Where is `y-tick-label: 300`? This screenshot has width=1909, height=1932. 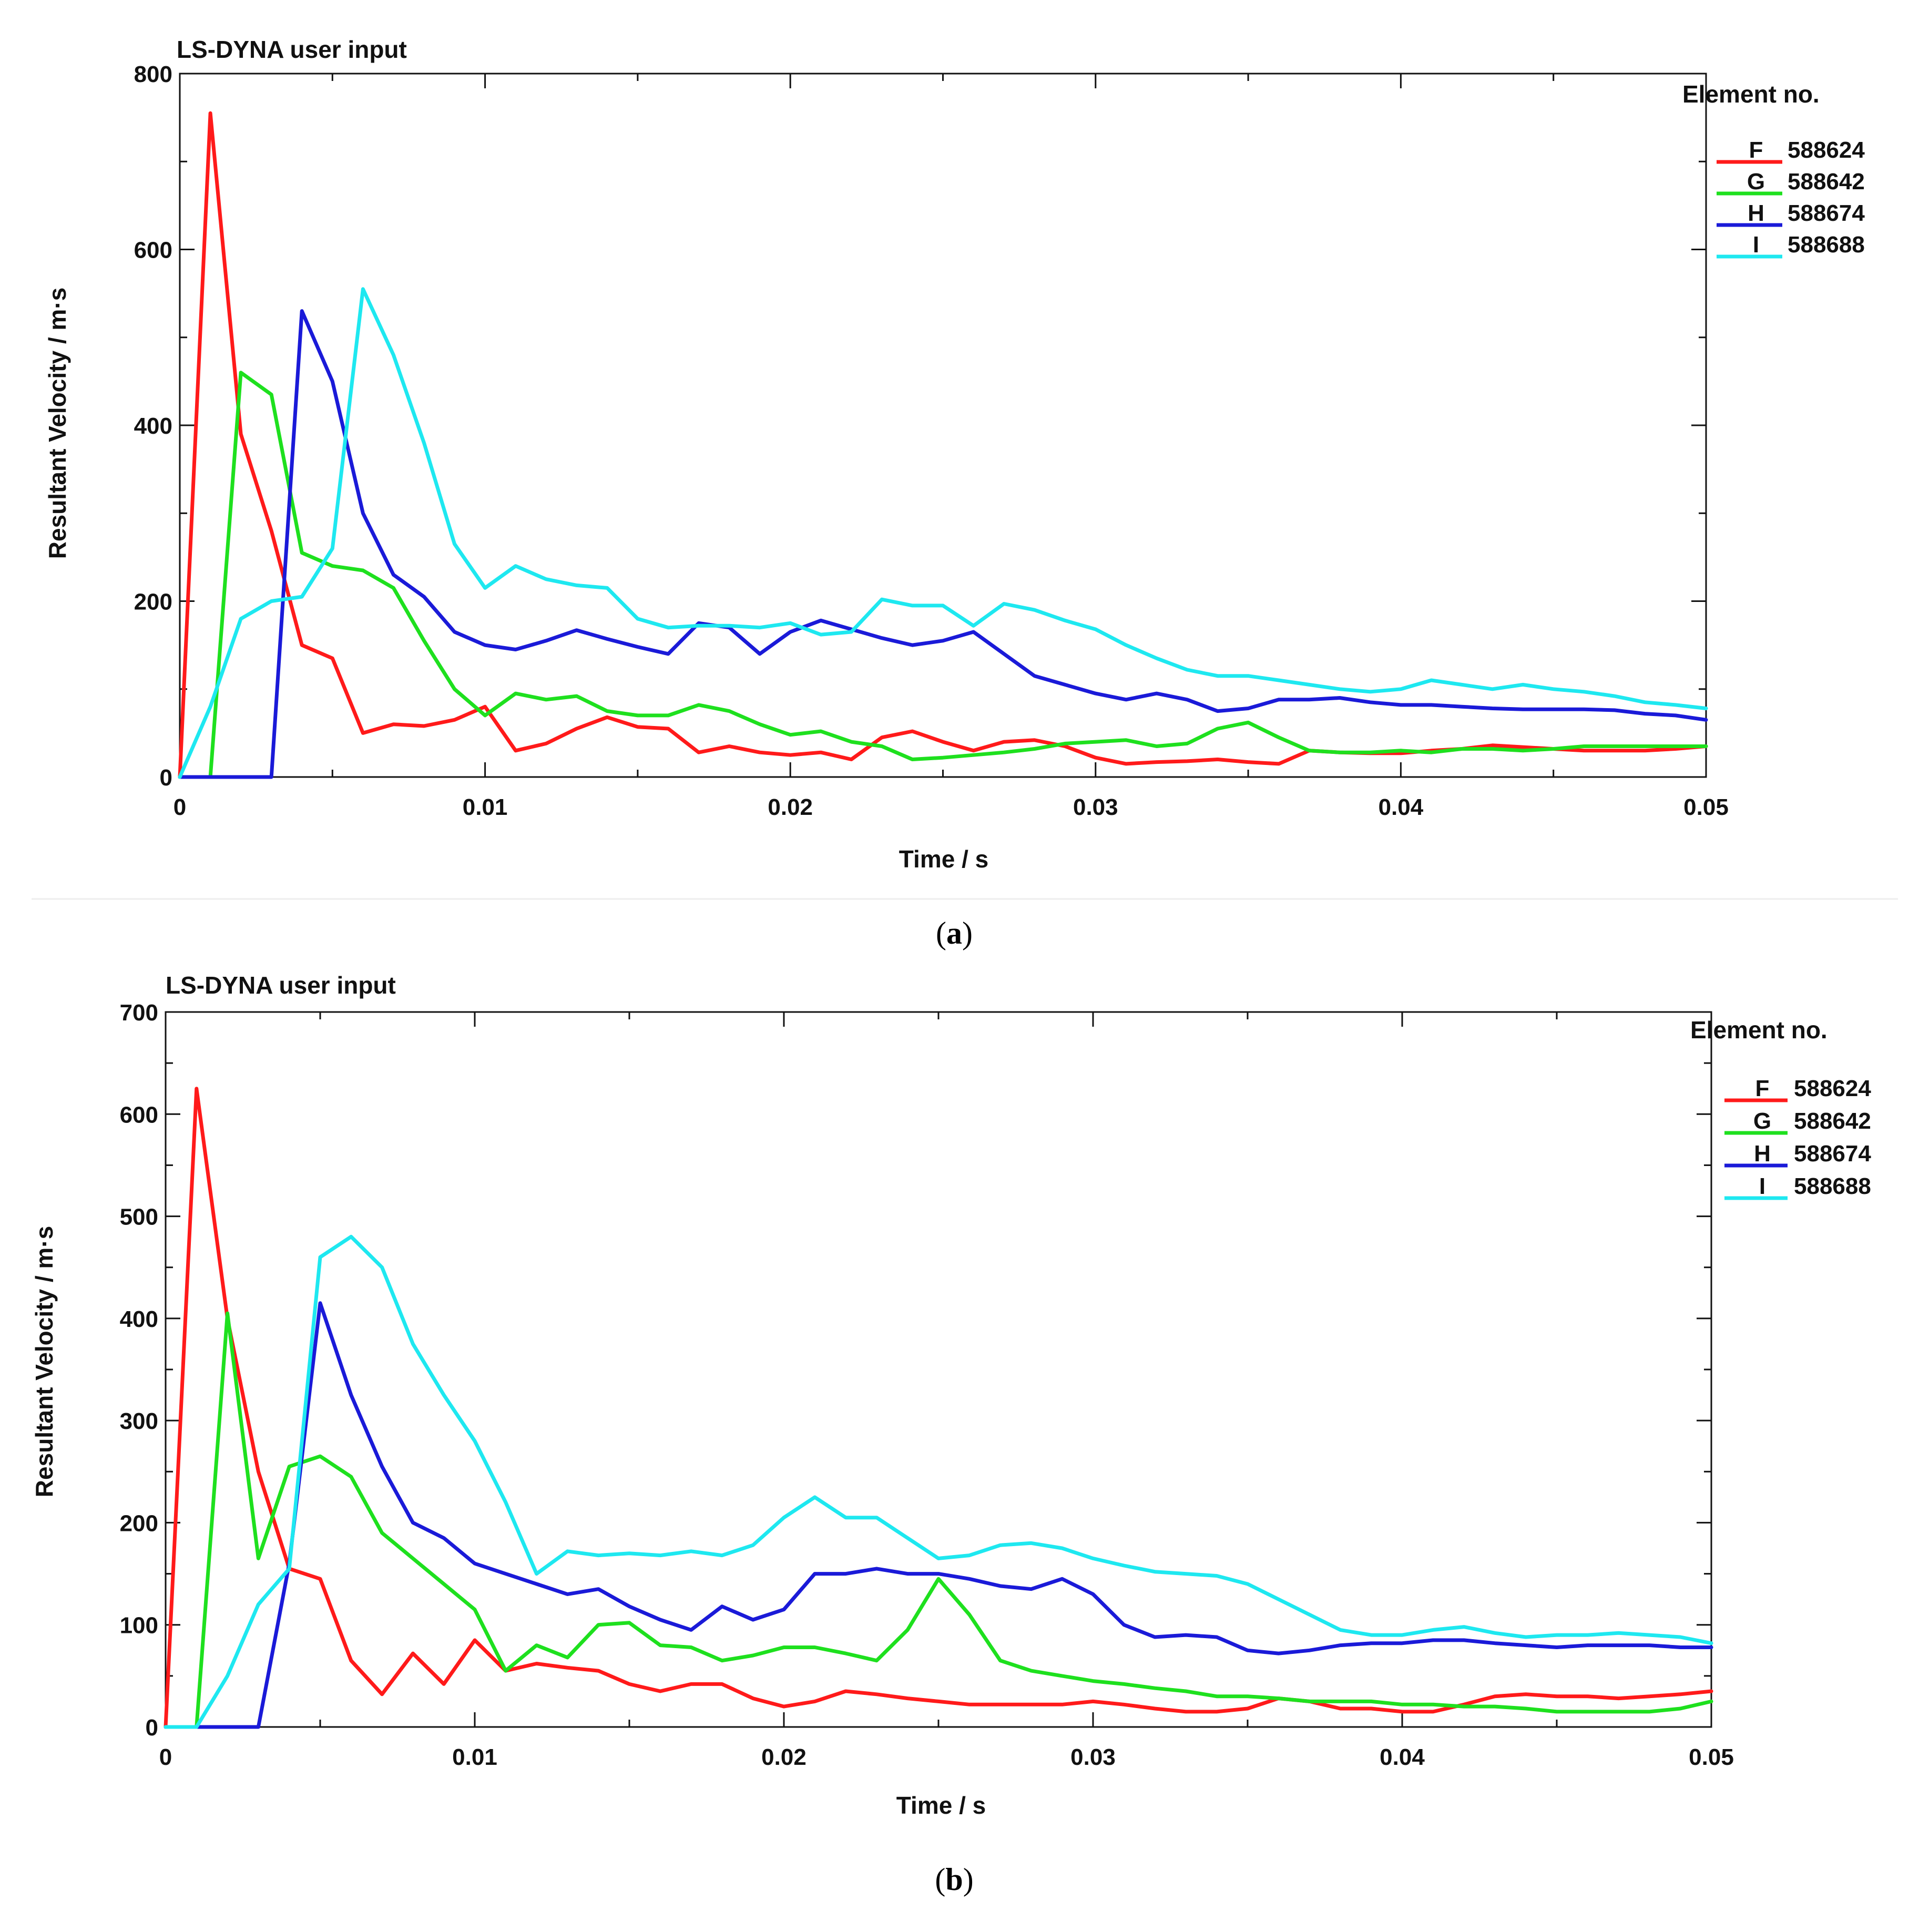 y-tick-label: 300 is located at coordinates (139, 1421).